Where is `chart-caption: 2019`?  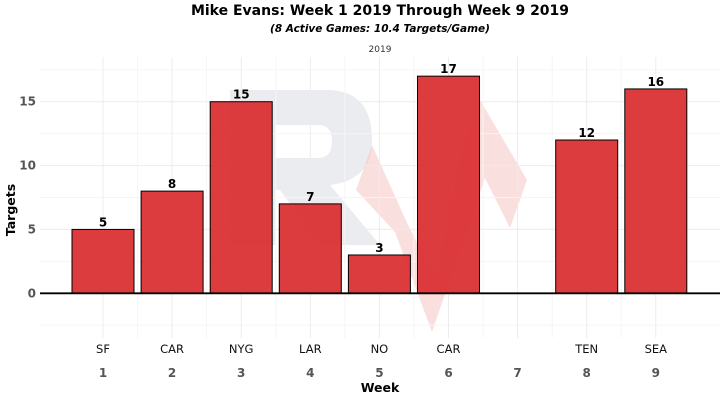
chart-caption: 2019 is located at coordinates (380, 50).